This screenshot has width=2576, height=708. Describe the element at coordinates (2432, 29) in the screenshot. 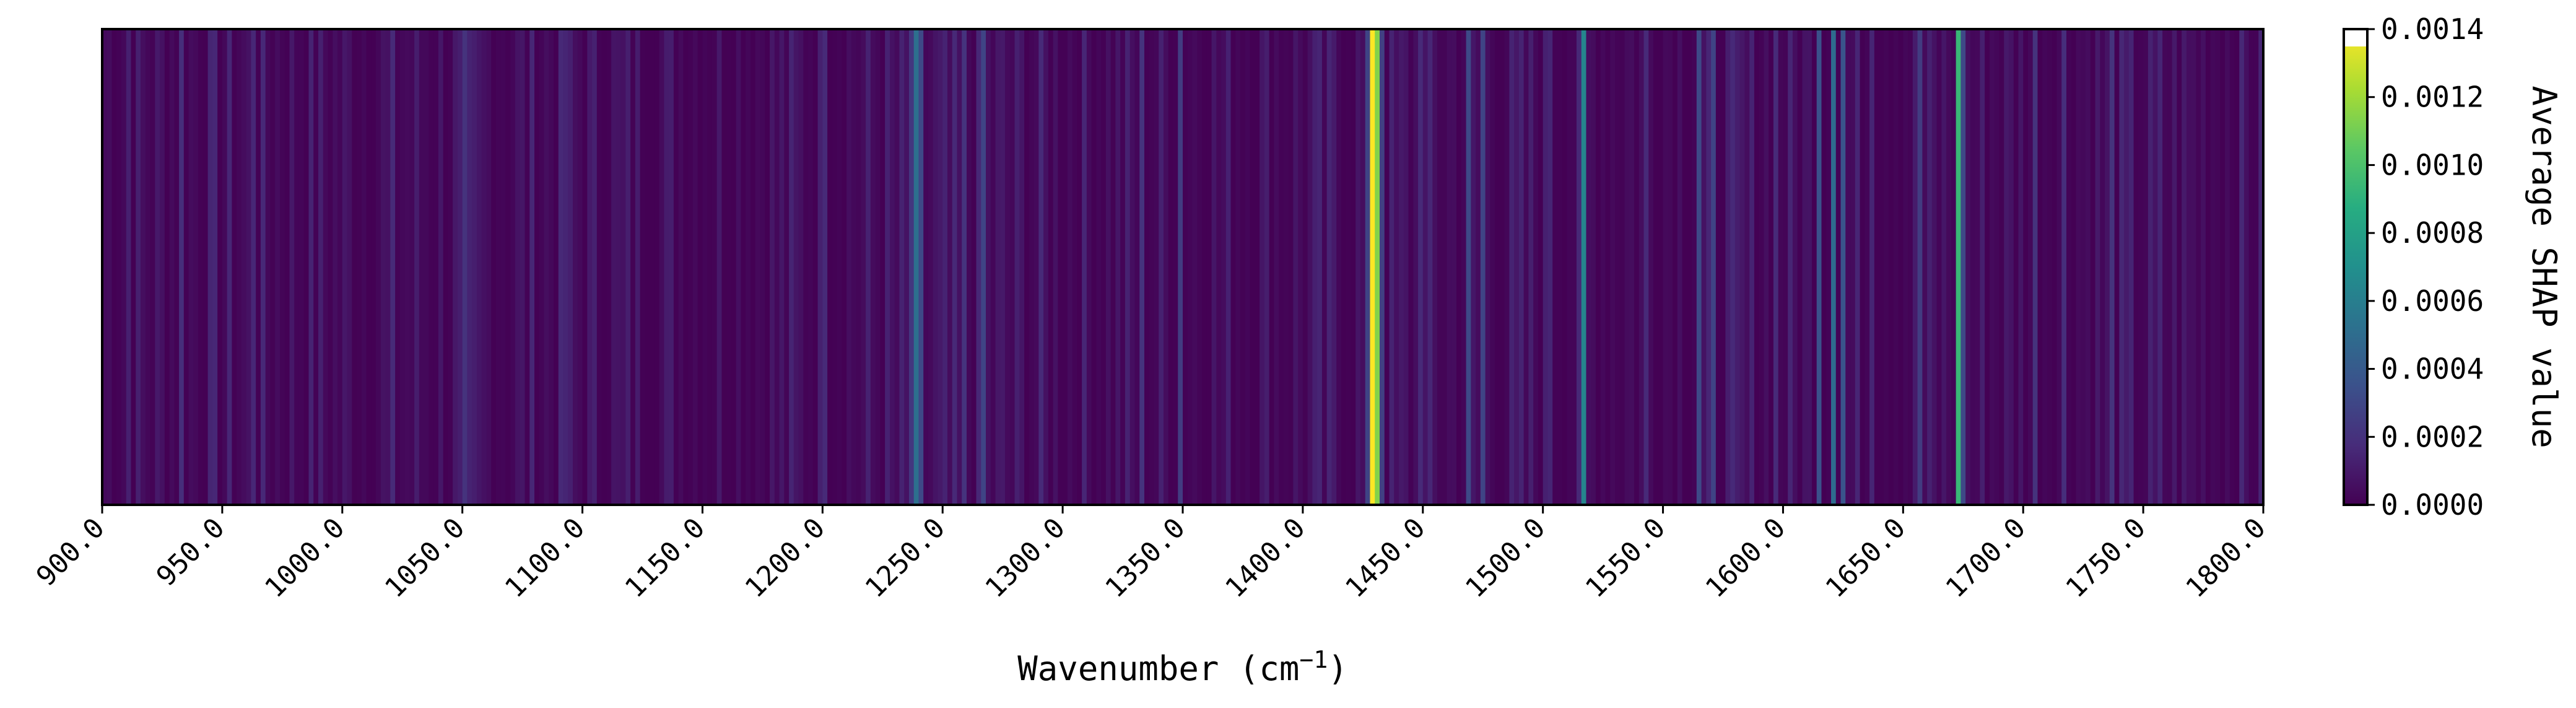

I see `colorbar-tick-label: 0.0014` at that location.